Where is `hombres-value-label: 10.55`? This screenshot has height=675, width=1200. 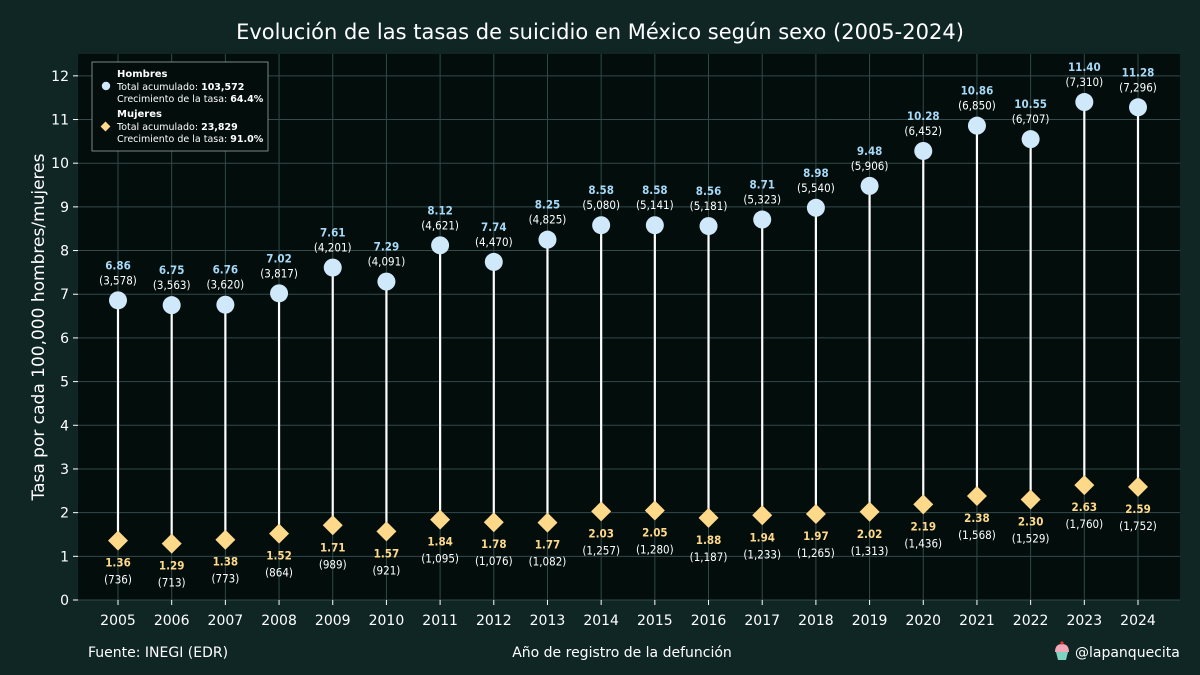
hombres-value-label: 10.55 is located at coordinates (1030, 104).